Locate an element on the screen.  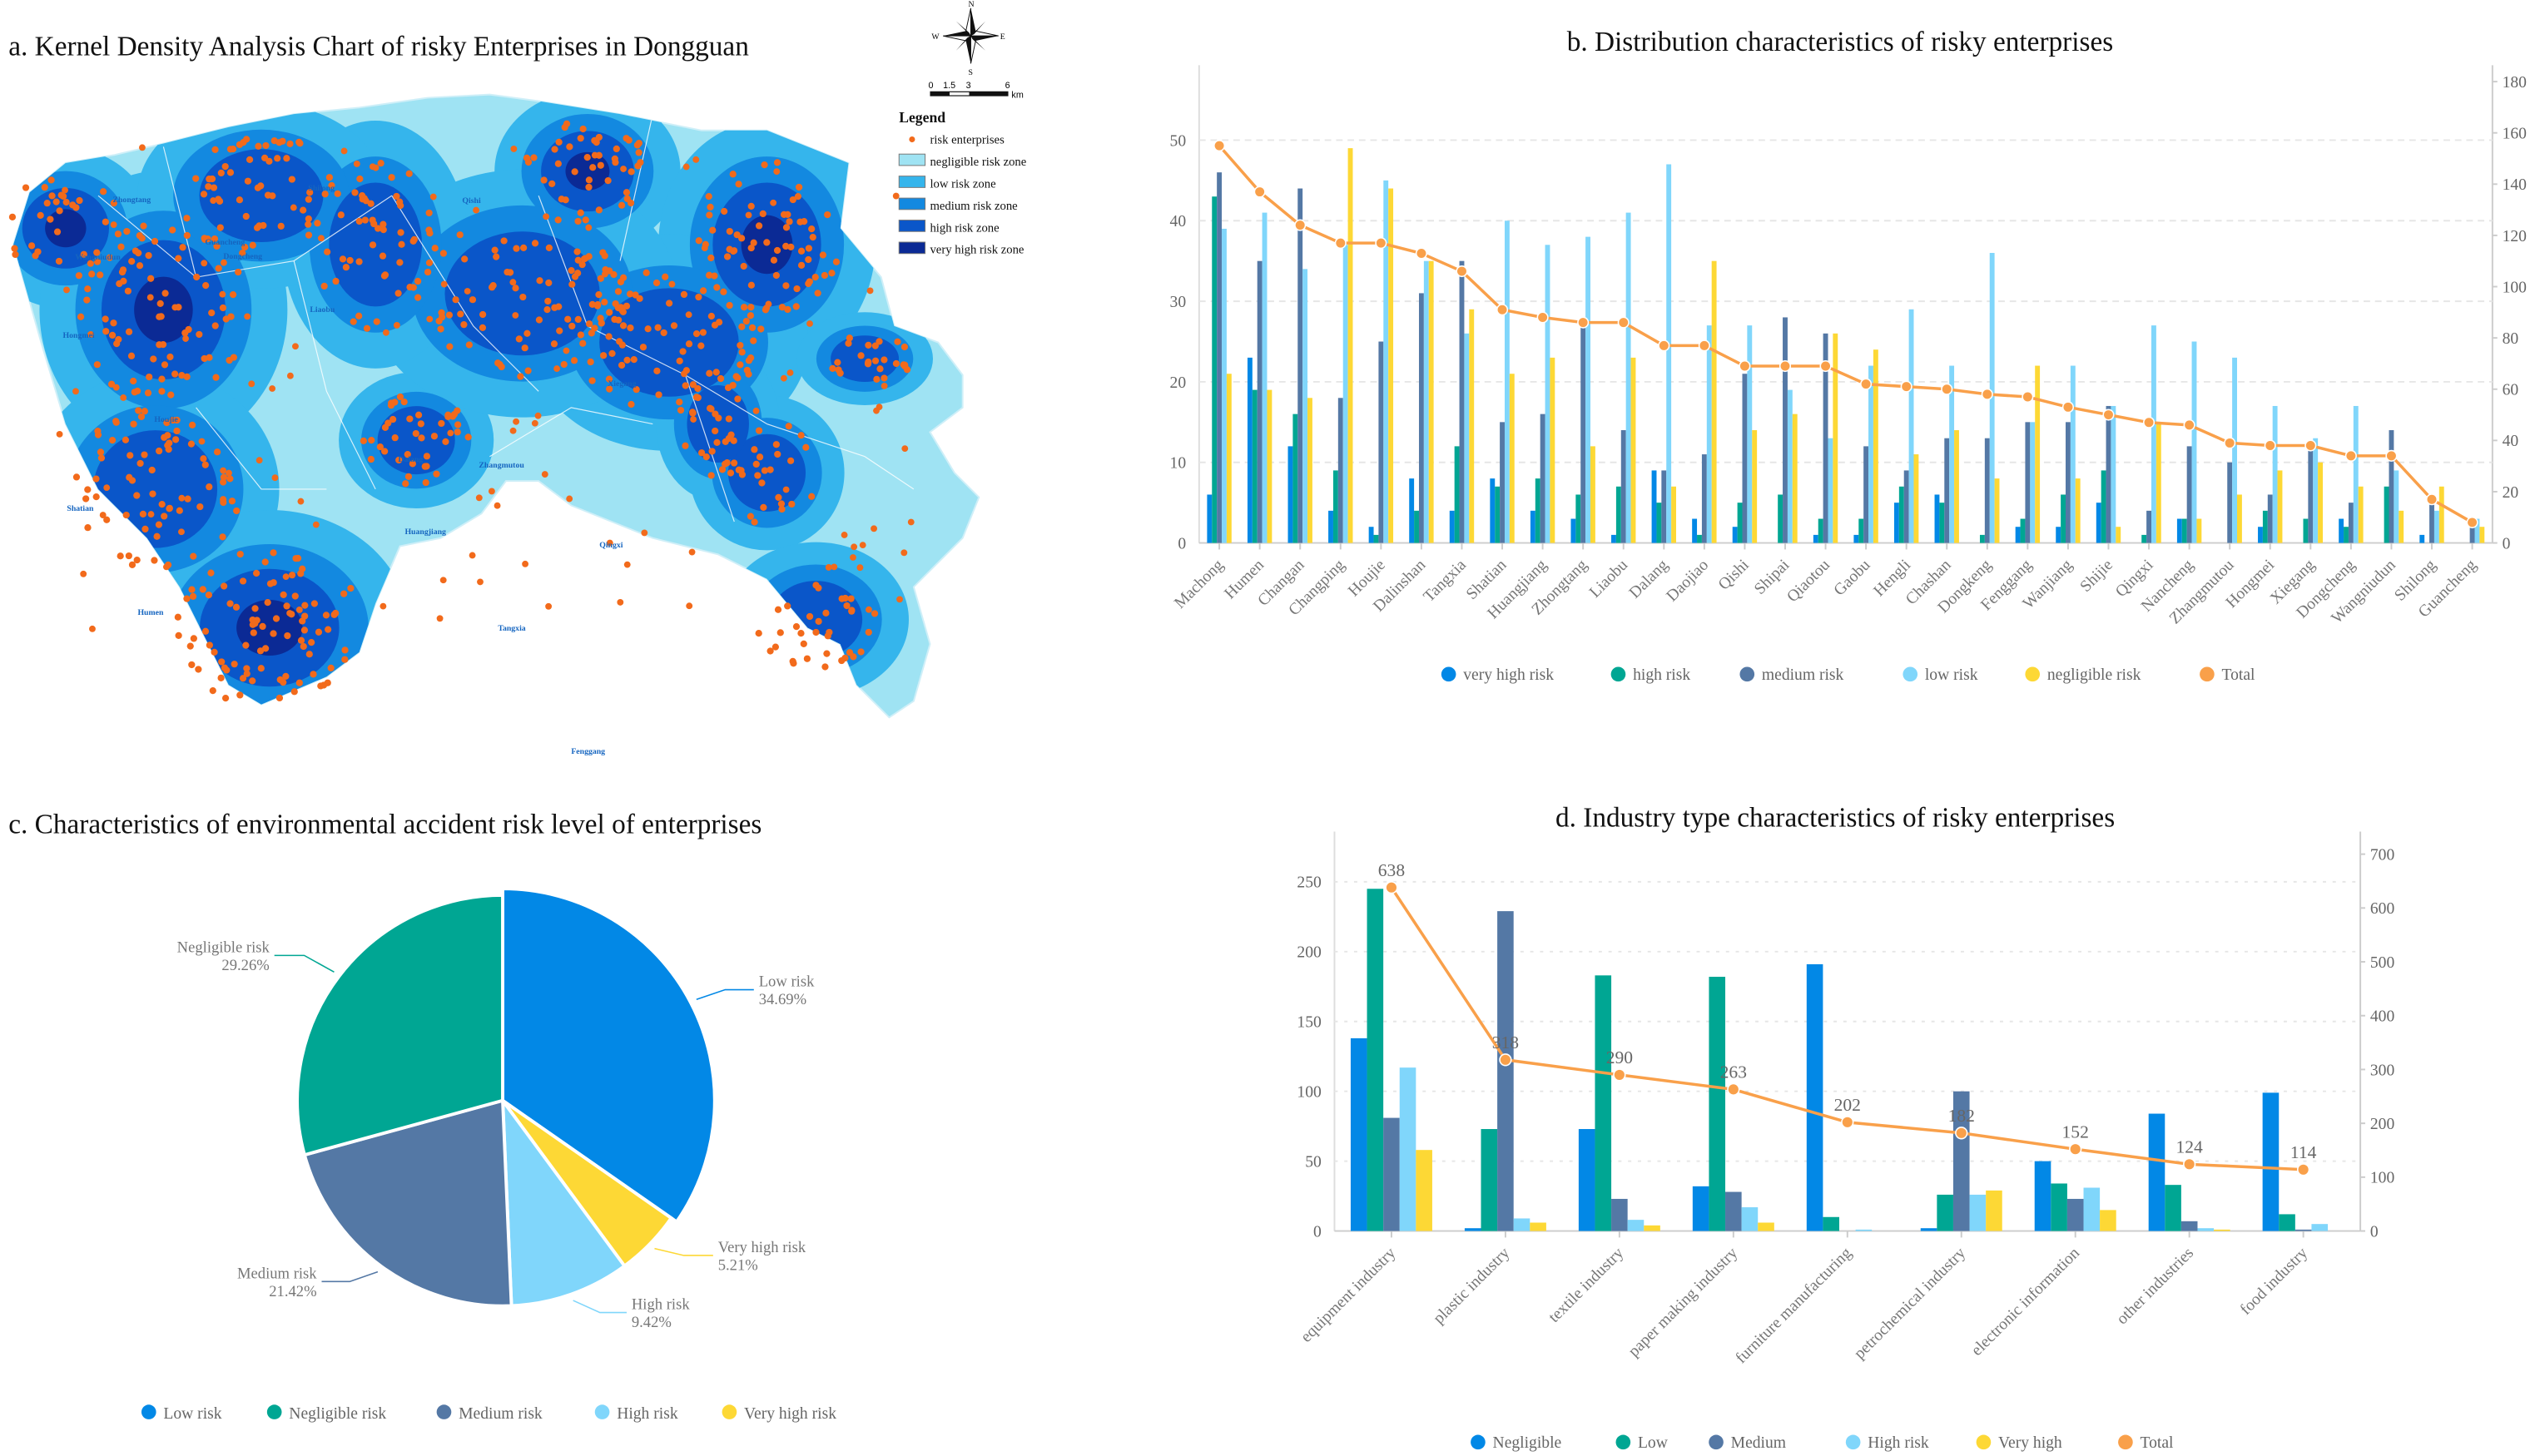
total-data-label: 263 is located at coordinates (1733, 1072).